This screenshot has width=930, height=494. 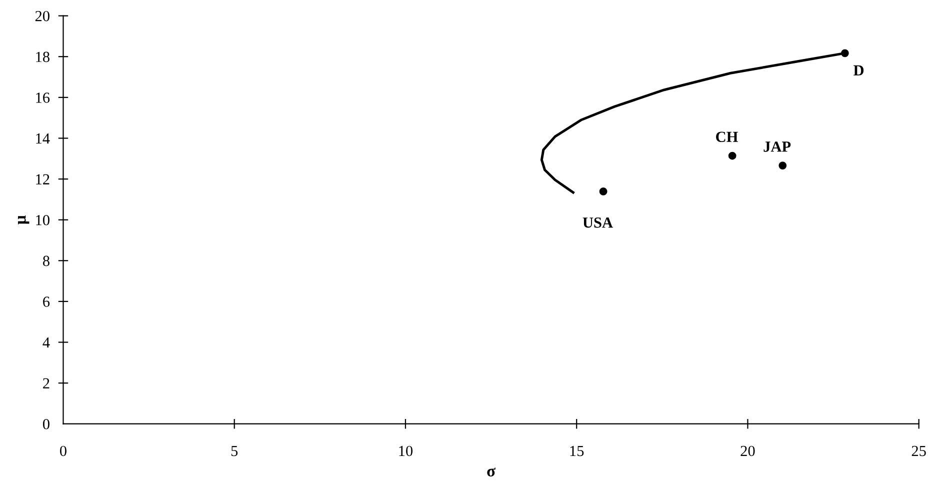 What do you see at coordinates (42, 16) in the screenshot?
I see `y-tick-label: 20` at bounding box center [42, 16].